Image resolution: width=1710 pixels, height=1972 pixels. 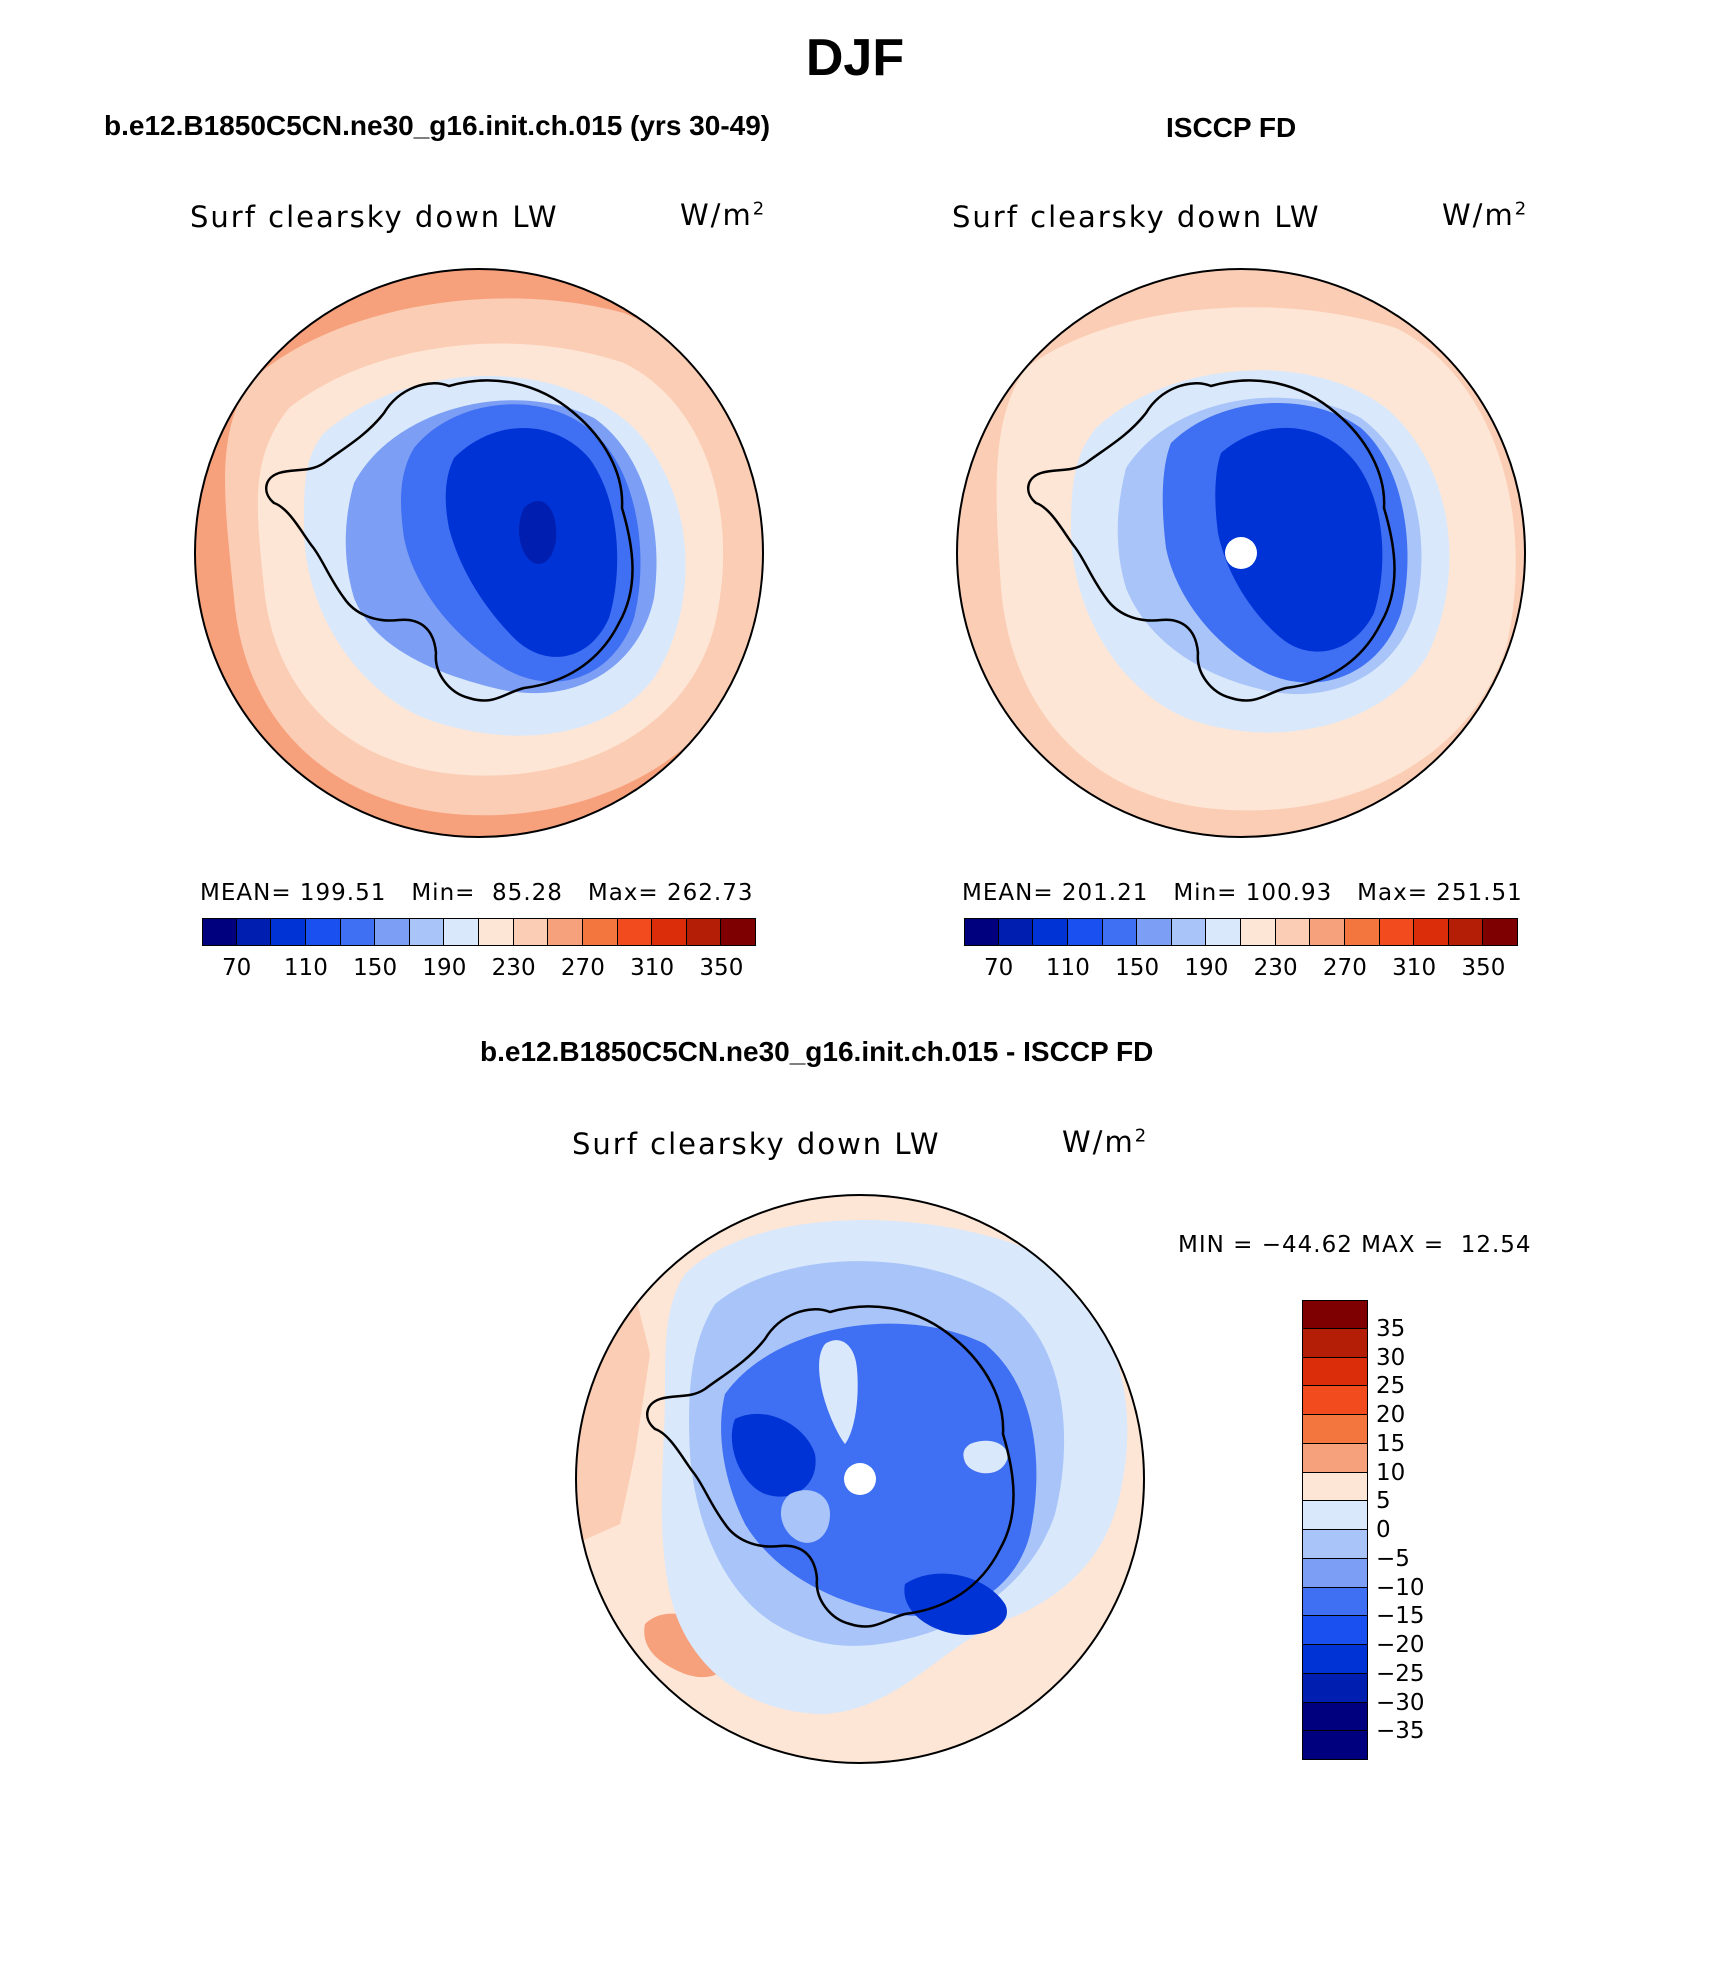 I want to click on obs-colorbar-tick-label: 350, so click(x=1483, y=968).